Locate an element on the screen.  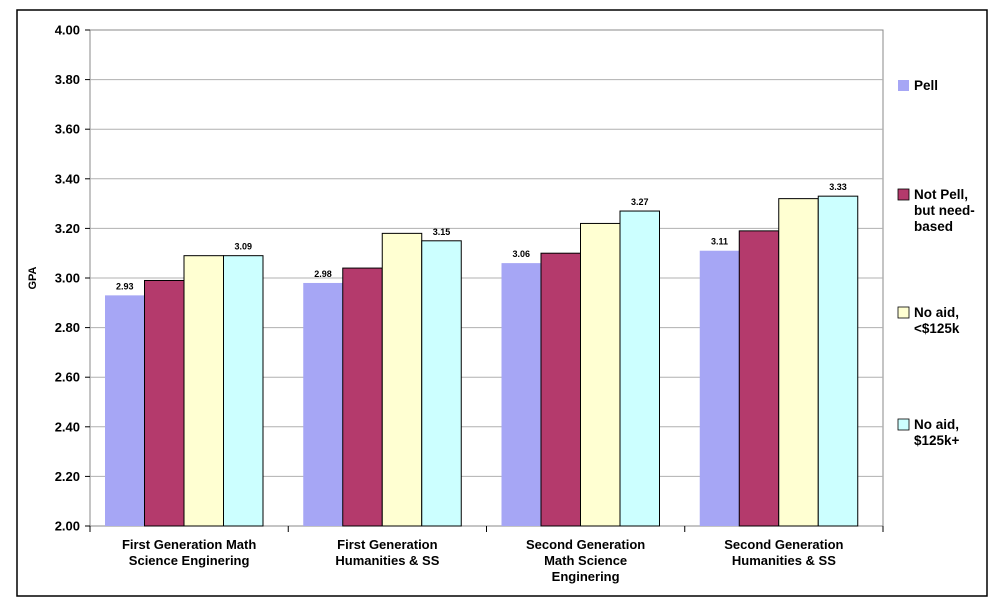
y-tick-label: 2.40 is located at coordinates (67, 426).